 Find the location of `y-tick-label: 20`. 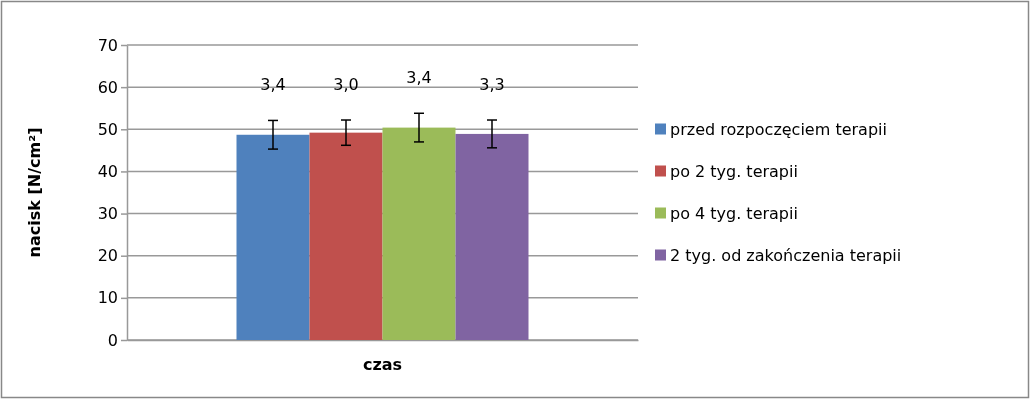

y-tick-label: 20 is located at coordinates (107, 256).